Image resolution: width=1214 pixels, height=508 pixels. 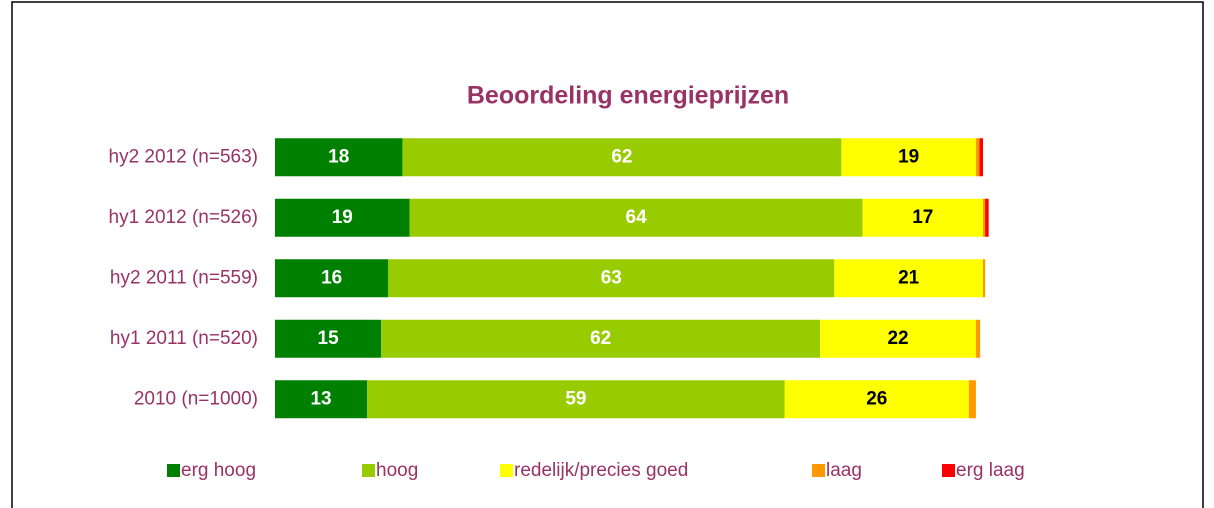 What do you see at coordinates (196, 398) in the screenshot?
I see `y-tick-label: 2010 (n=1000)` at bounding box center [196, 398].